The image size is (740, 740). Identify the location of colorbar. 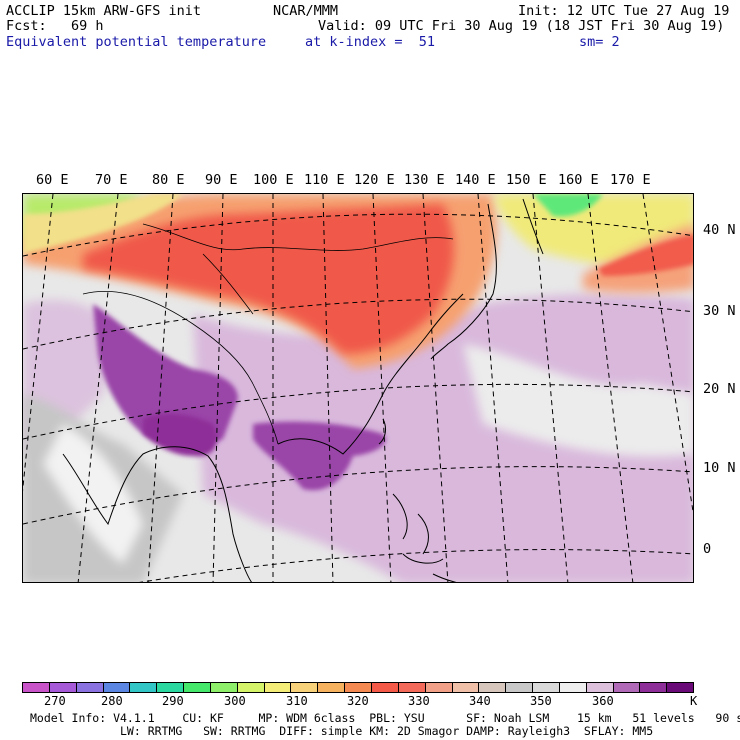
(358, 687).